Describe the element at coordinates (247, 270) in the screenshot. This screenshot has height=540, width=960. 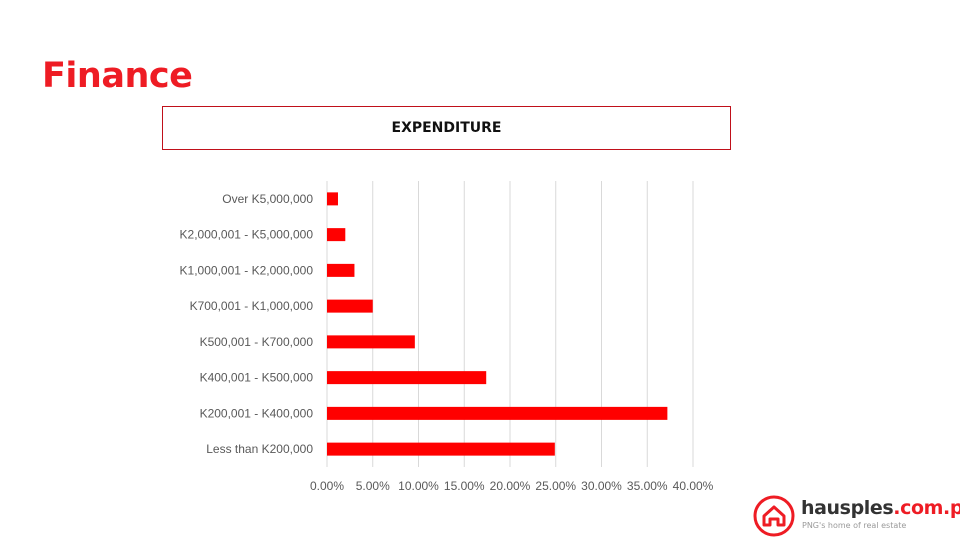
I see `category-label: K1,000,001 - K2,000,000` at that location.